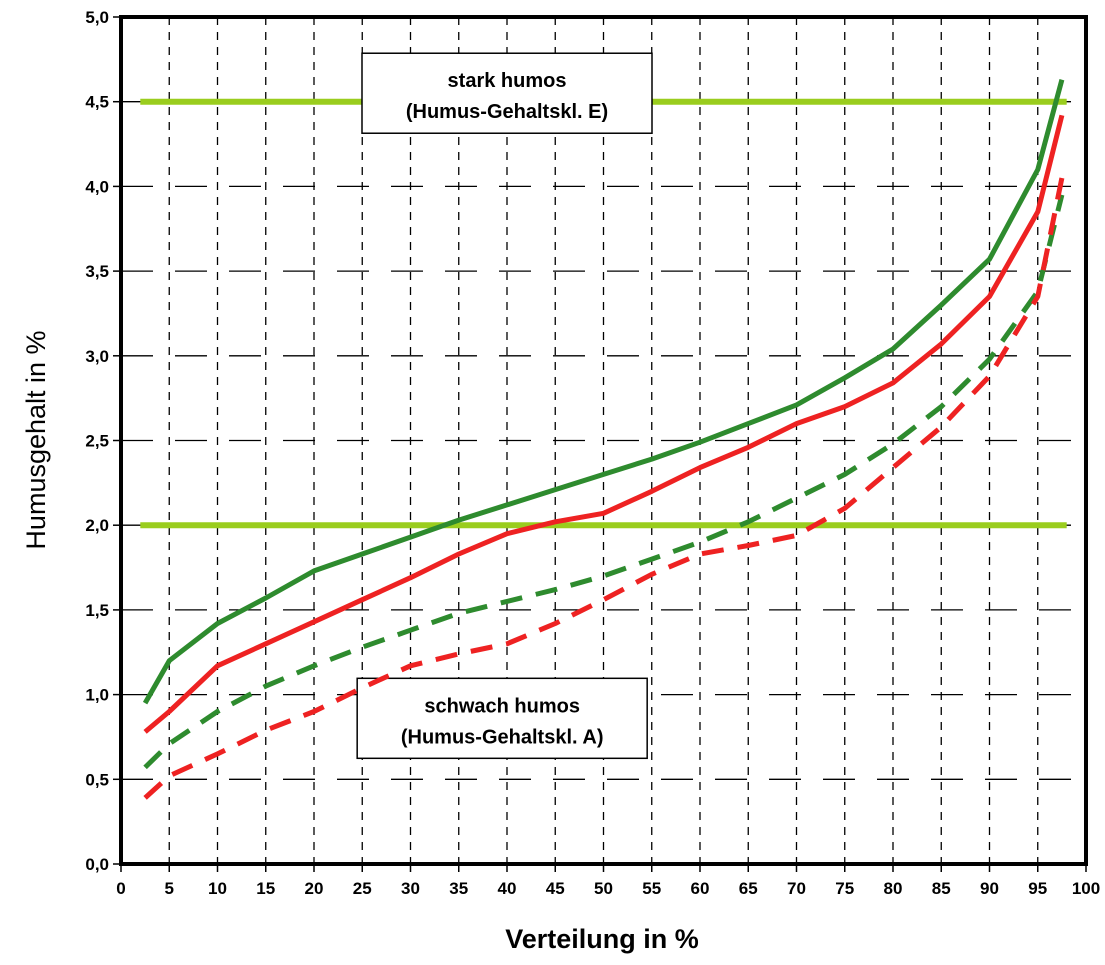  What do you see at coordinates (97, 864) in the screenshot?
I see `y-tick-label: 0,0` at bounding box center [97, 864].